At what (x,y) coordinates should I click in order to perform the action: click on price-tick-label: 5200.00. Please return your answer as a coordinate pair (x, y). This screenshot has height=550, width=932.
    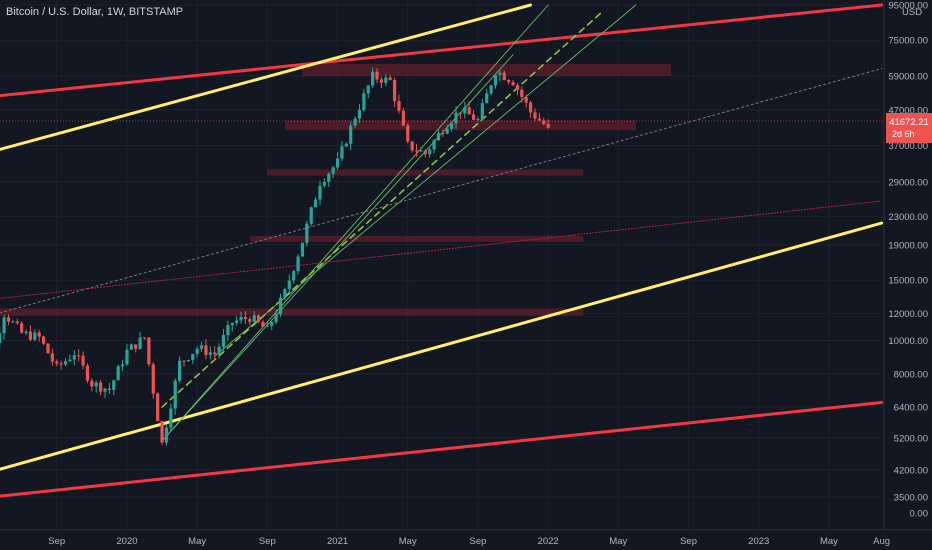
    Looking at the image, I should click on (911, 438).